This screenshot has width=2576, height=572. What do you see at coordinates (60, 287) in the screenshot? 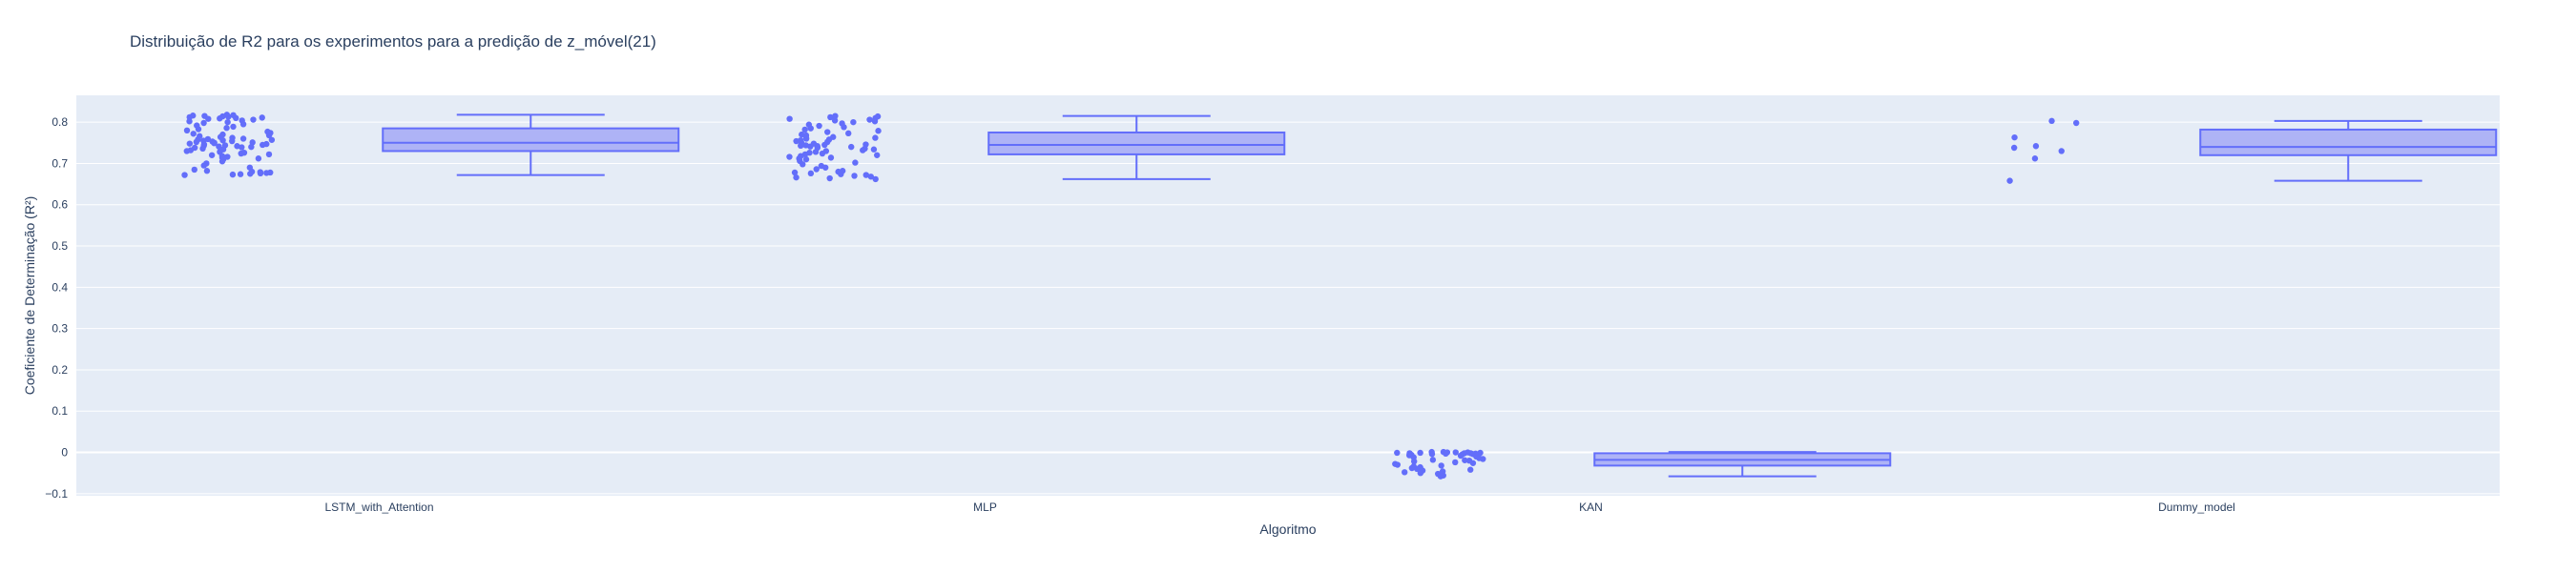
I see `y-tick-label: 0.4` at bounding box center [60, 287].